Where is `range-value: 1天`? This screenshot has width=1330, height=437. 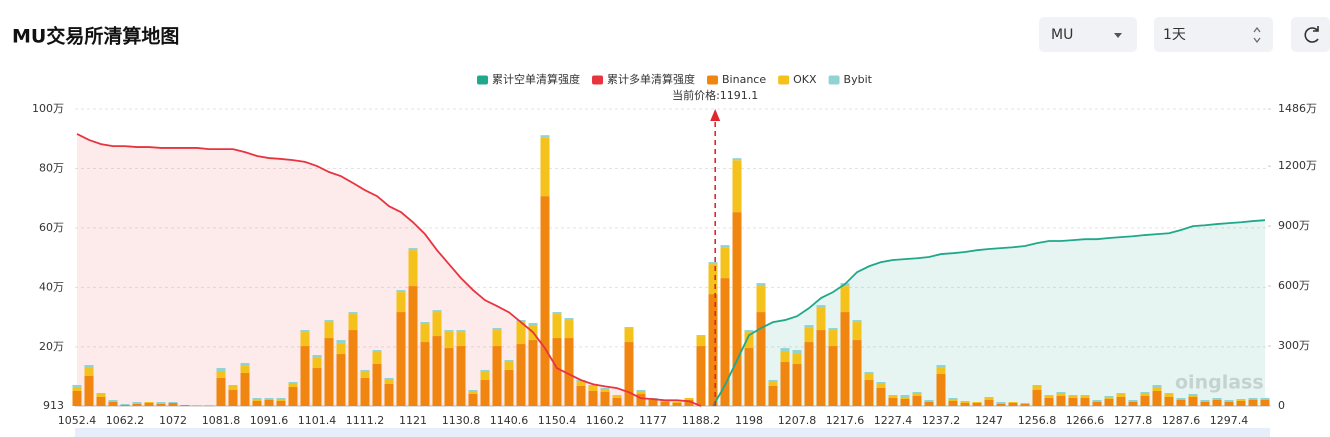
range-value: 1天 is located at coordinates (1174, 35).